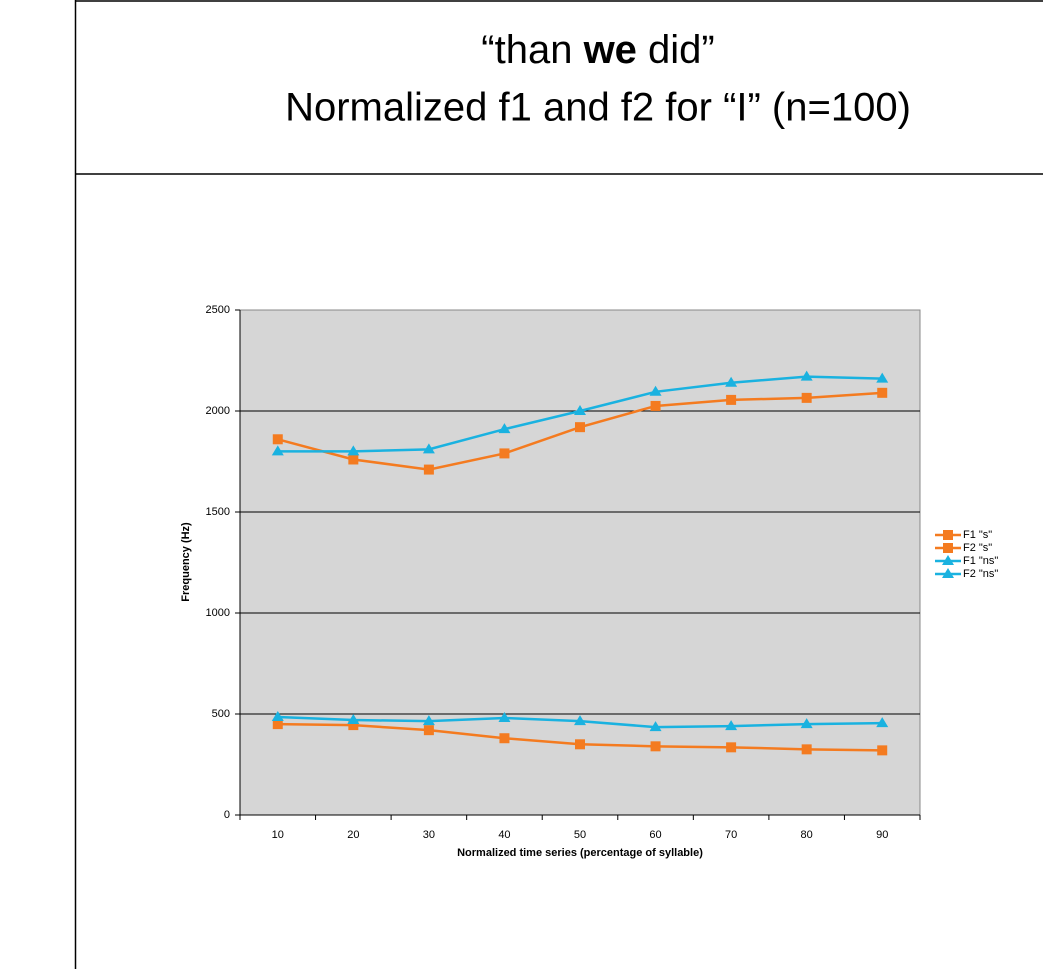 This screenshot has height=974, width=1043. Describe the element at coordinates (218, 310) in the screenshot. I see `y-tick-label: 2500` at that location.